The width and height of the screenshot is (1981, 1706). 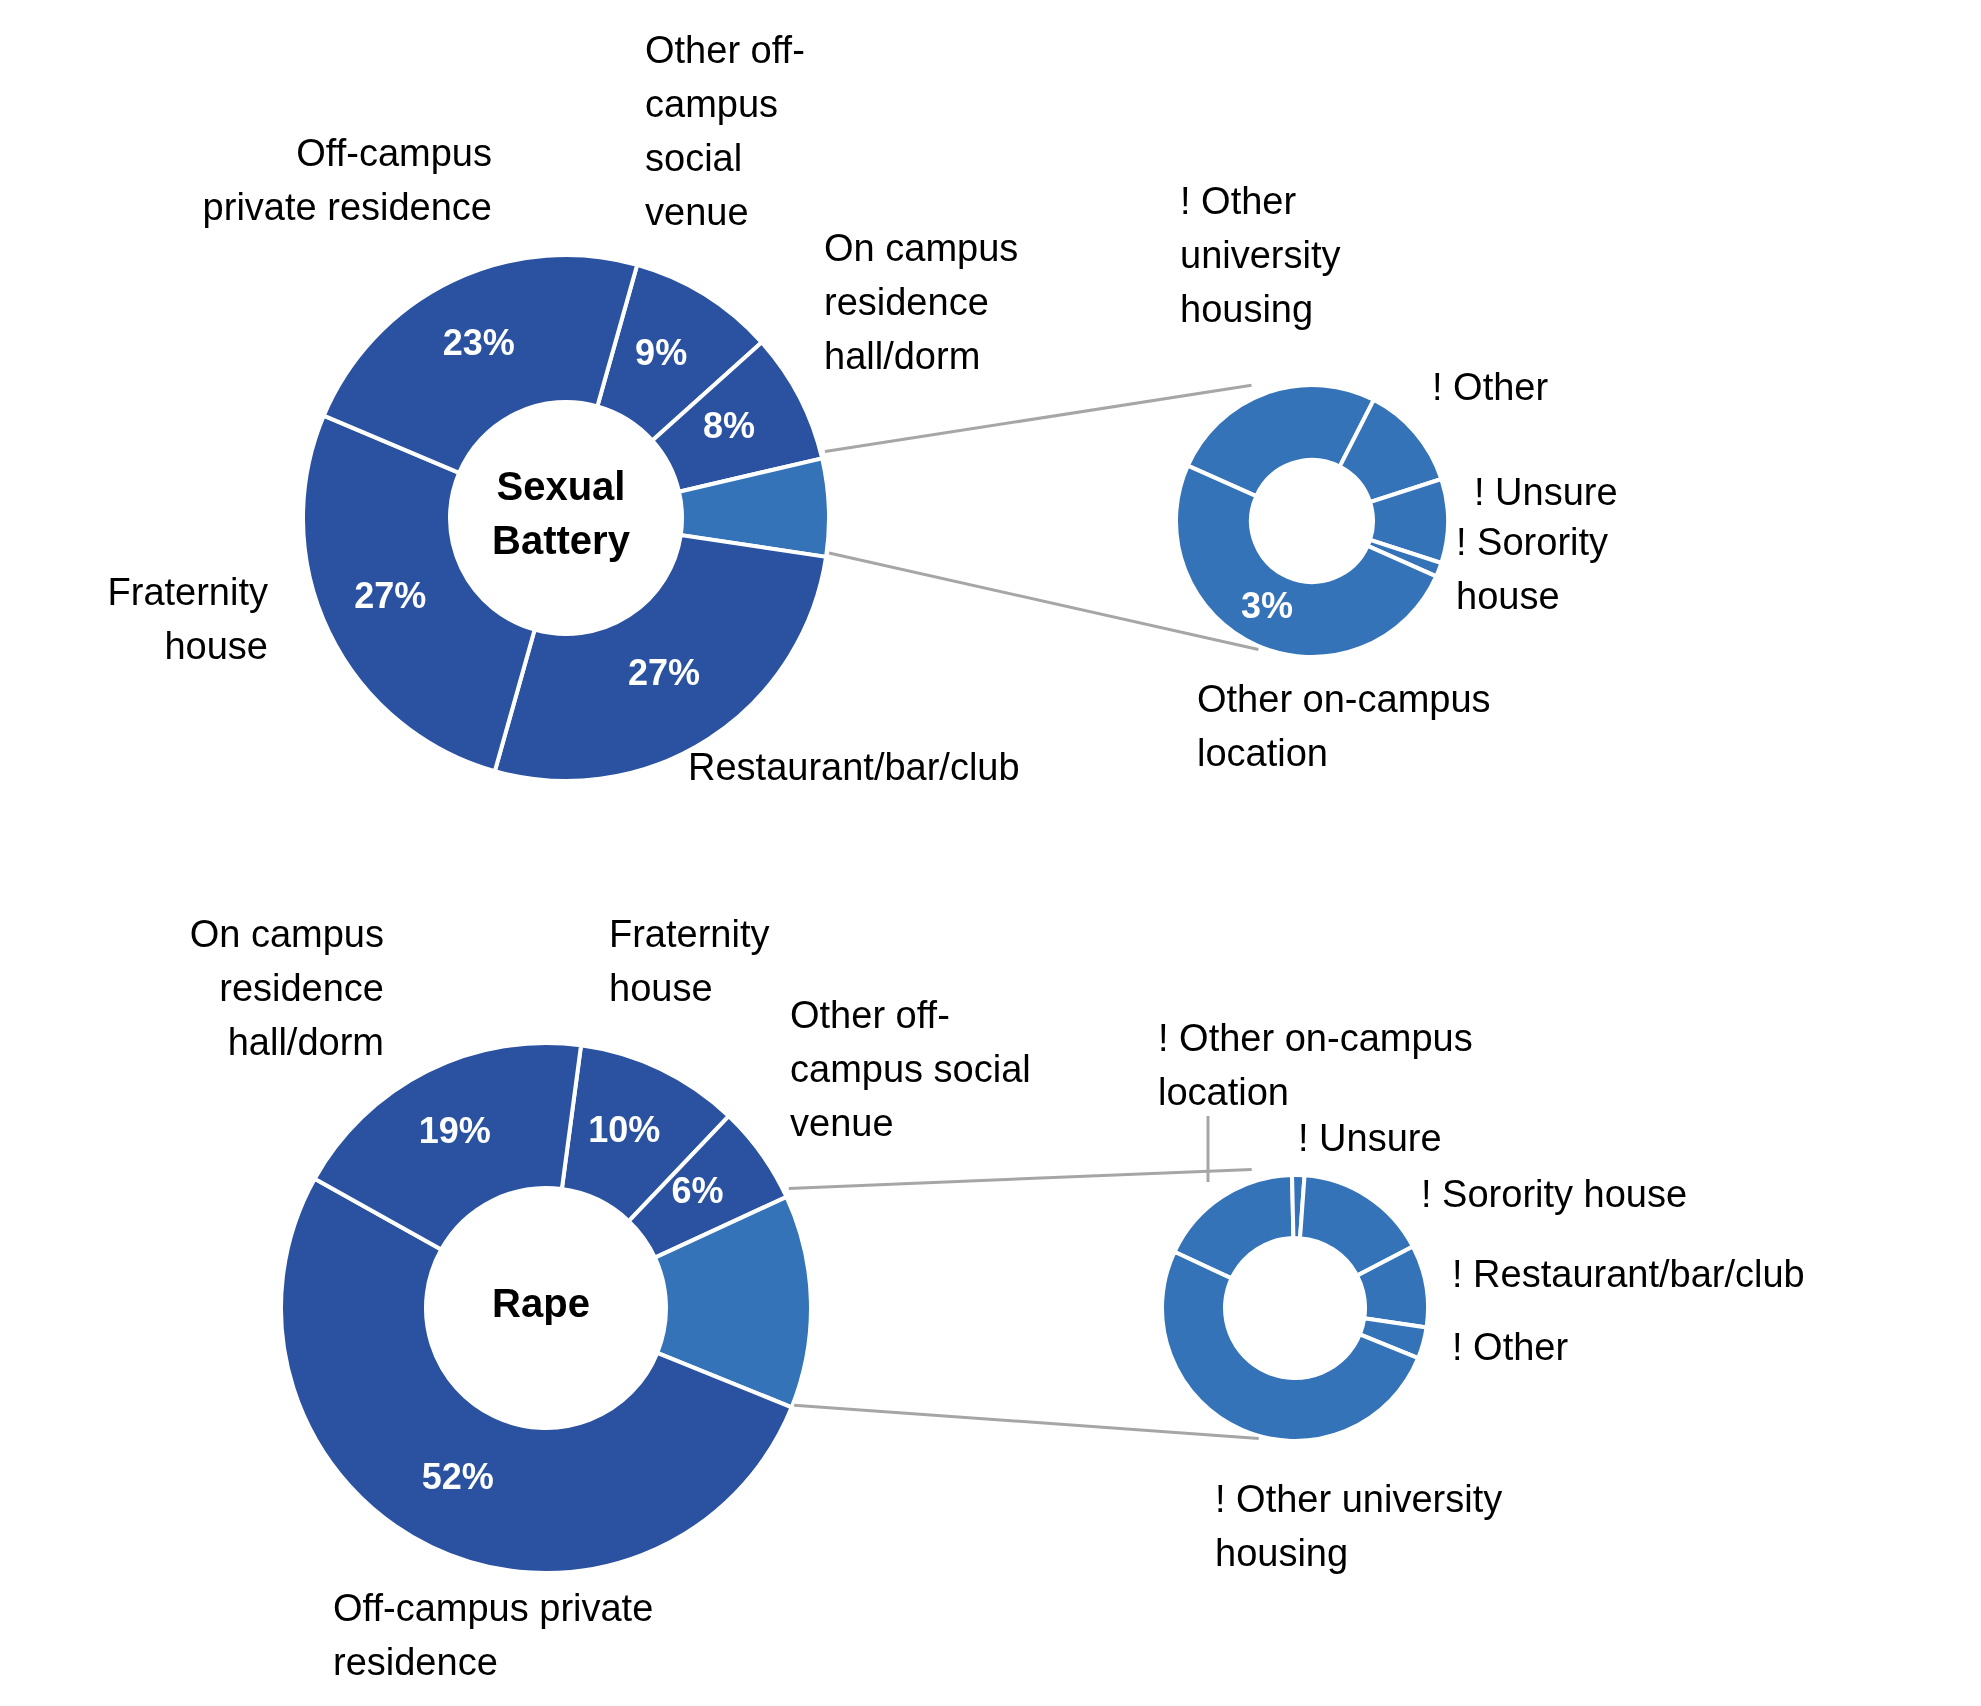 What do you see at coordinates (1266, 606) in the screenshot?
I see `data-label: 3%` at bounding box center [1266, 606].